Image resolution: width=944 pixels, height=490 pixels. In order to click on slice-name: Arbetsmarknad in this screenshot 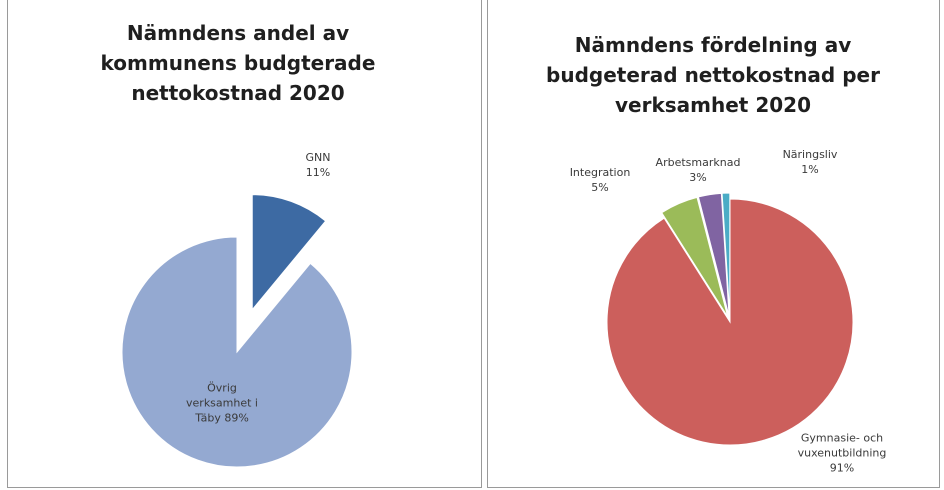, I will do `click(698, 162)`.